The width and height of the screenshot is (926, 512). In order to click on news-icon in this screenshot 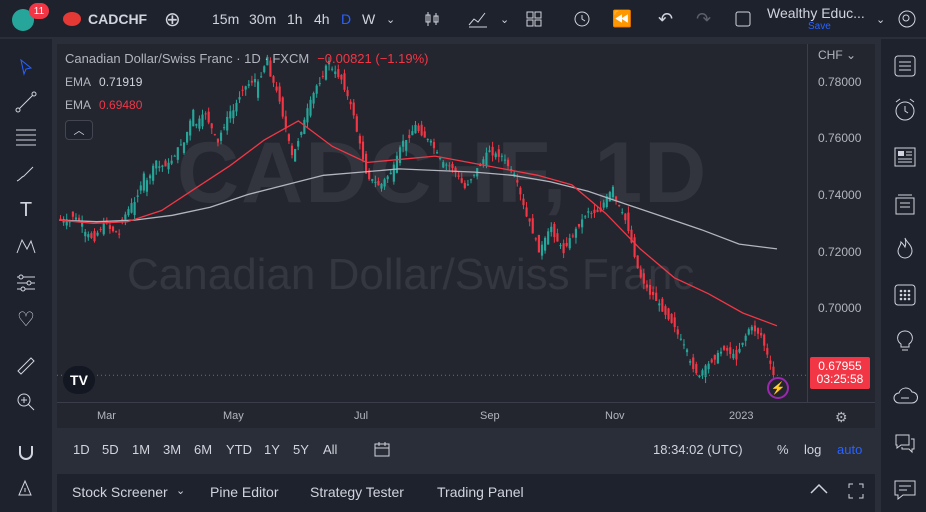, I will do `click(905, 157)`.